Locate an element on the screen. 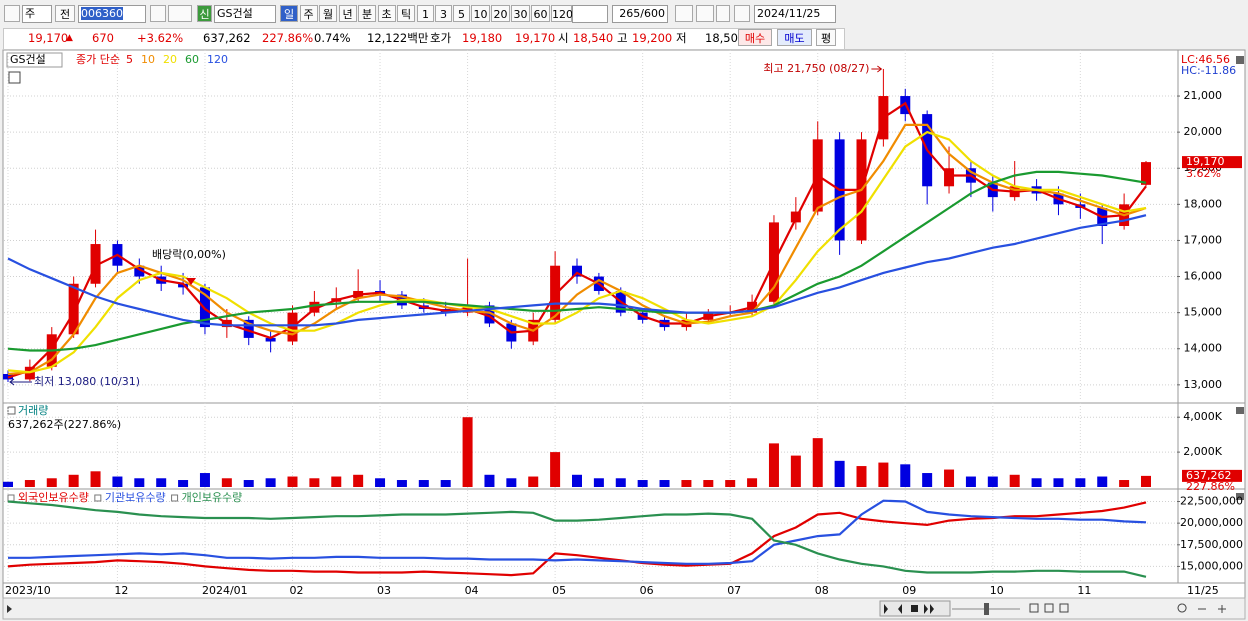 The image size is (1248, 621). interval-button: 1 is located at coordinates (425, 13).